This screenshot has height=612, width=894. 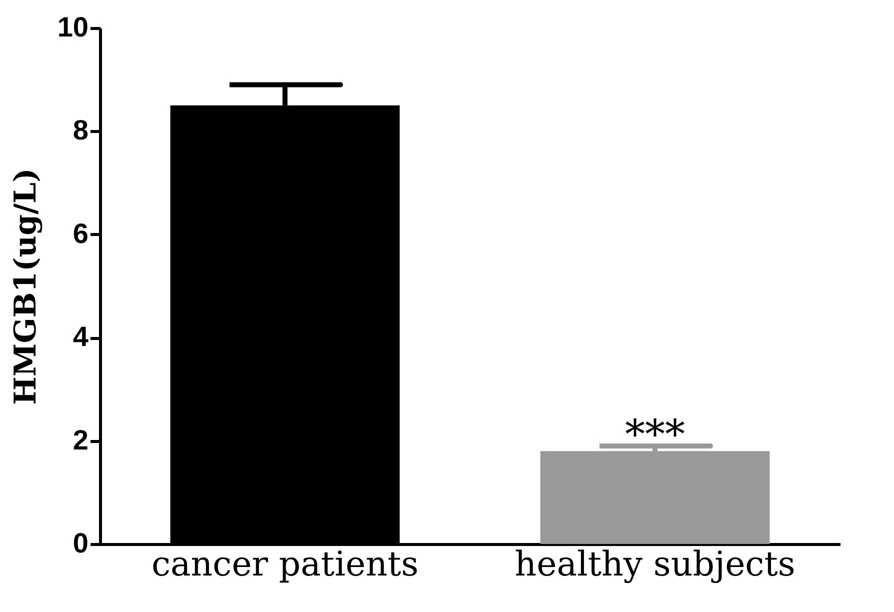 I want to click on y-axis-title: HMGB1(ug/L), so click(x=26, y=286).